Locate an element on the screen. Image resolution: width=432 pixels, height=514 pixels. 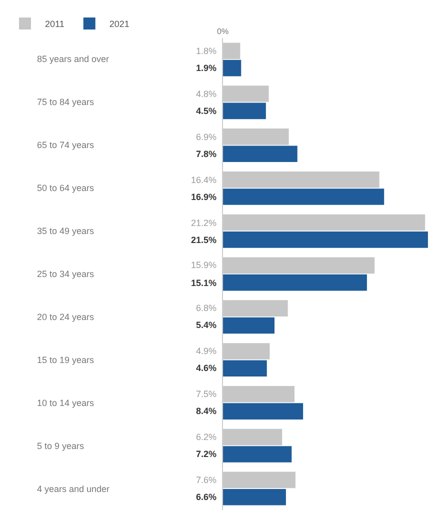
data-label: 16.4% is located at coordinates (204, 180).